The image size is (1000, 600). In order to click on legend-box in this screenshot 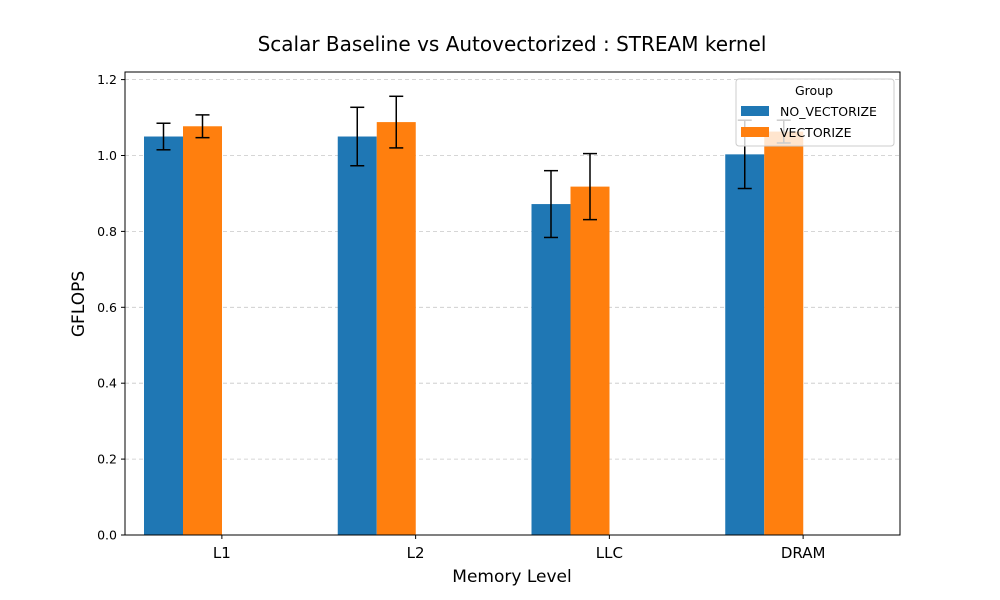, I will do `click(815, 112)`.